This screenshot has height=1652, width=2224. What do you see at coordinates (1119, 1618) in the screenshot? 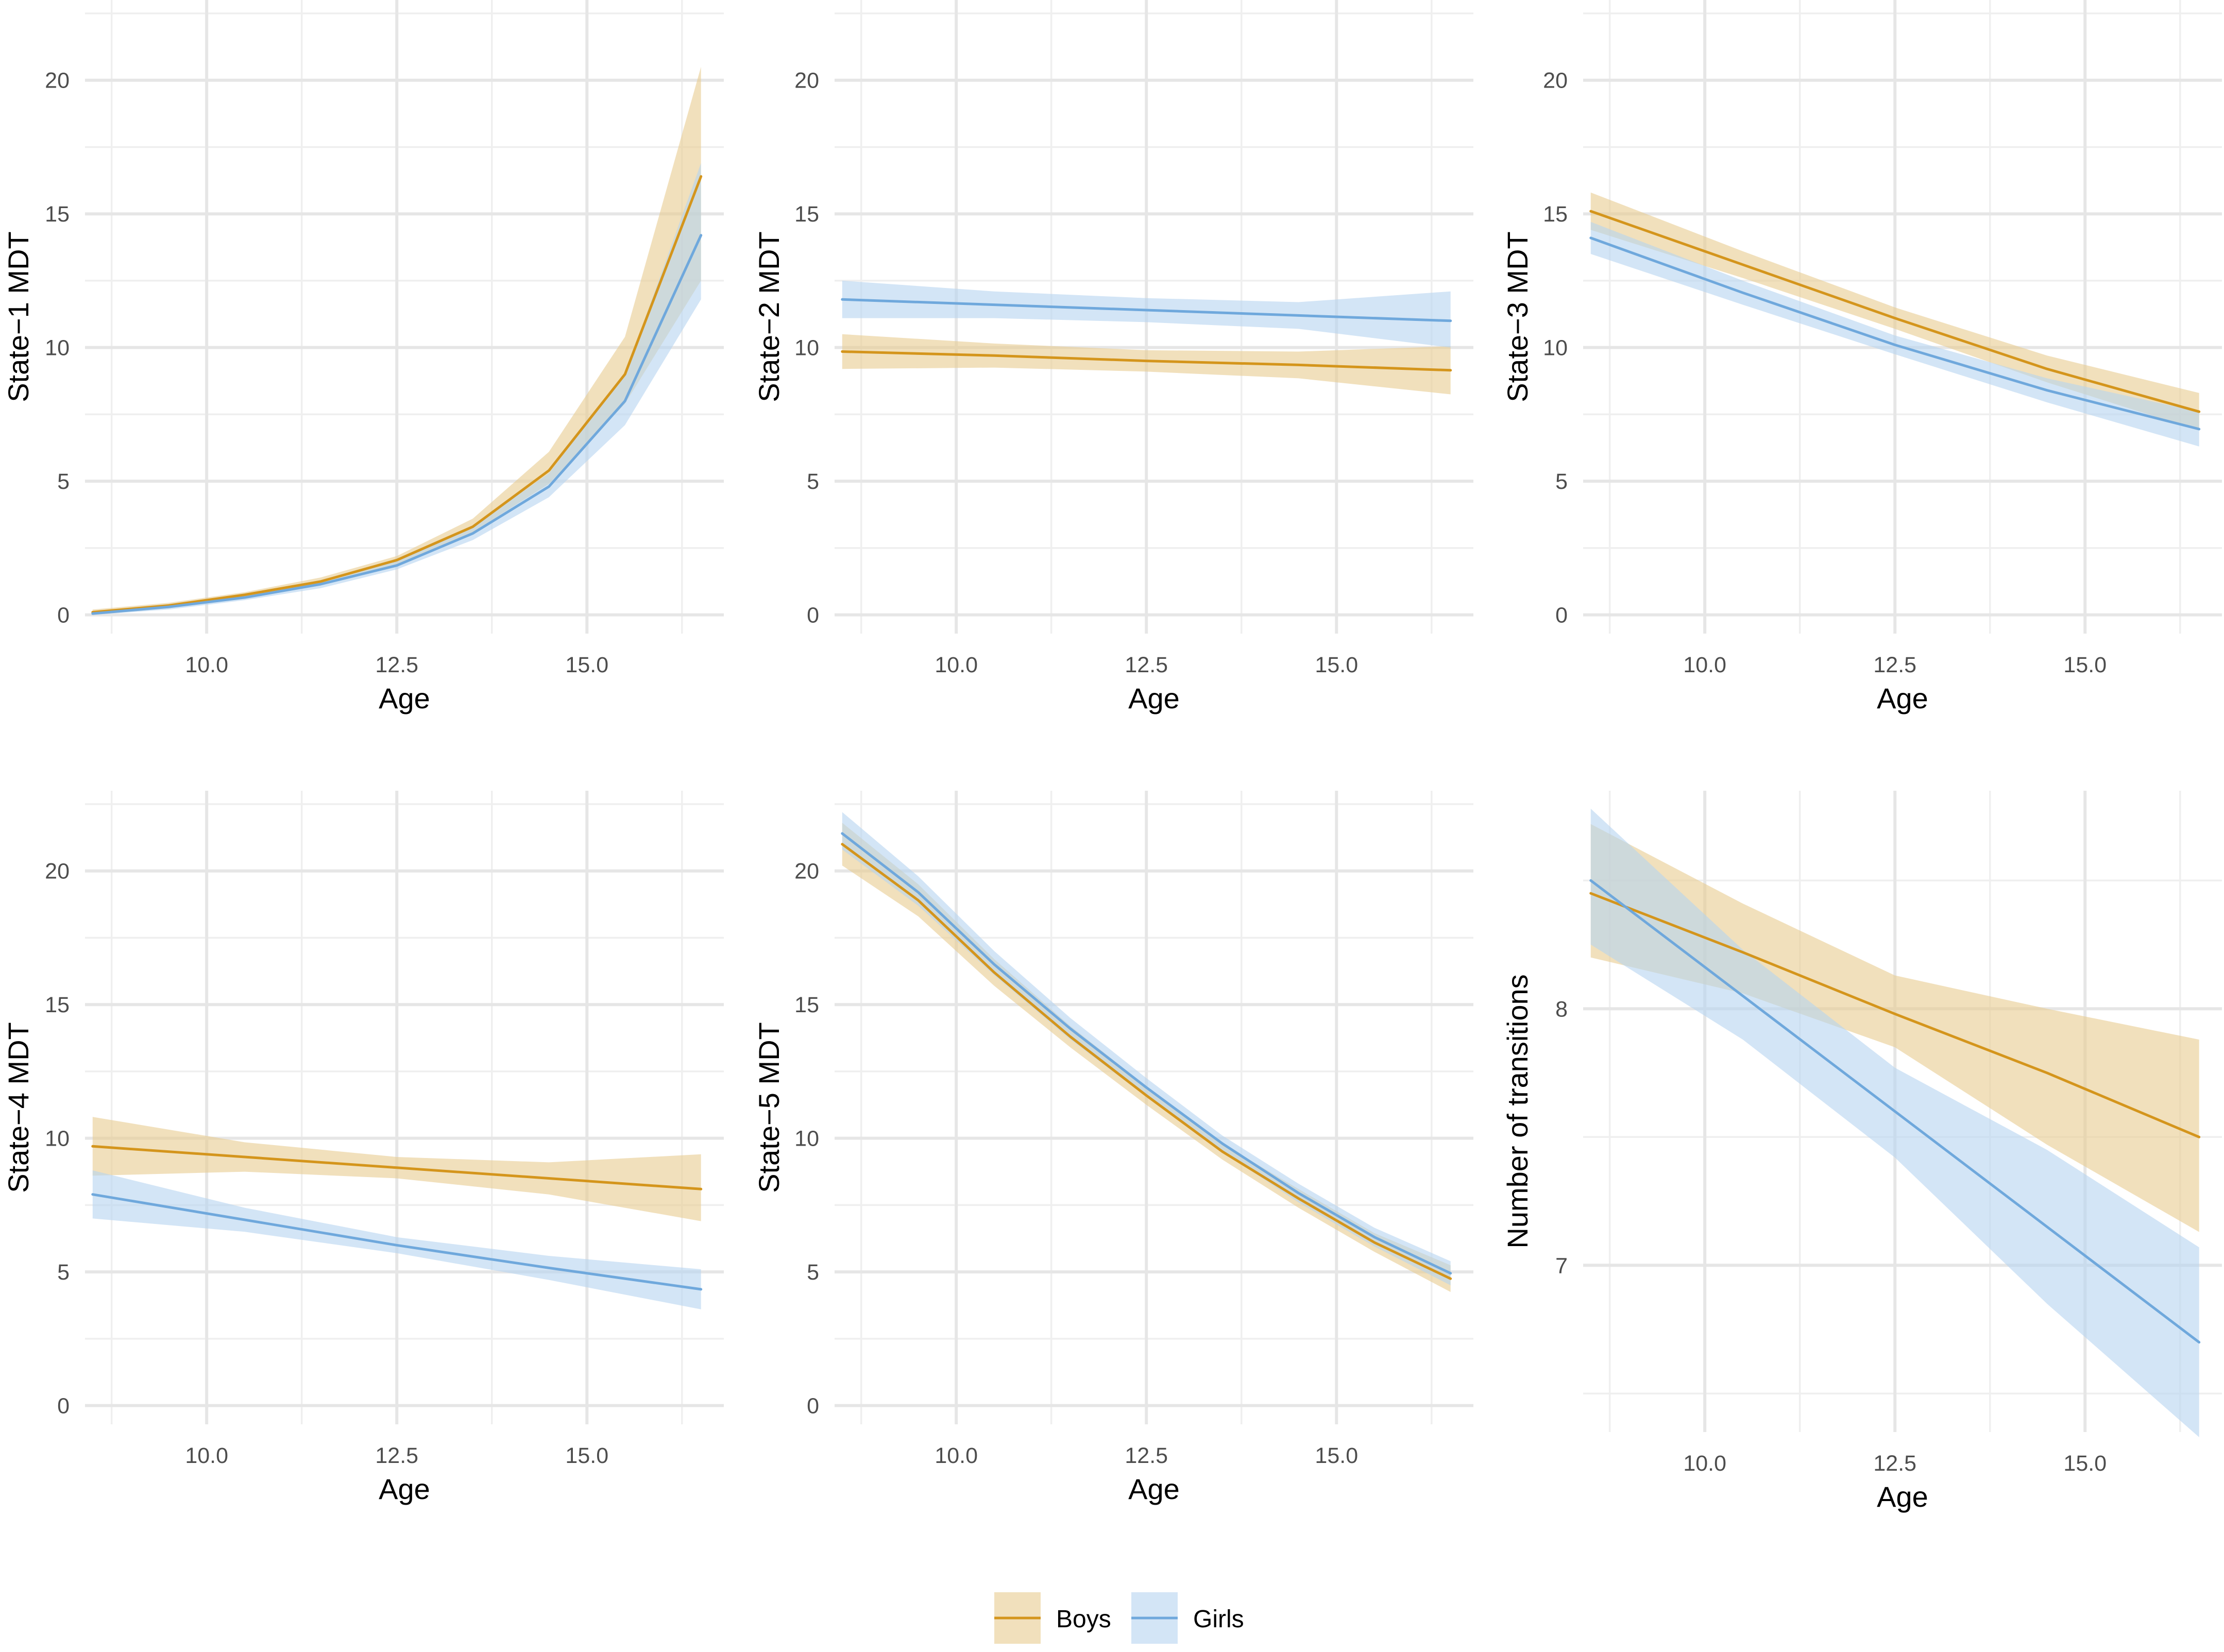
I see `legend: Boys Girls` at bounding box center [1119, 1618].